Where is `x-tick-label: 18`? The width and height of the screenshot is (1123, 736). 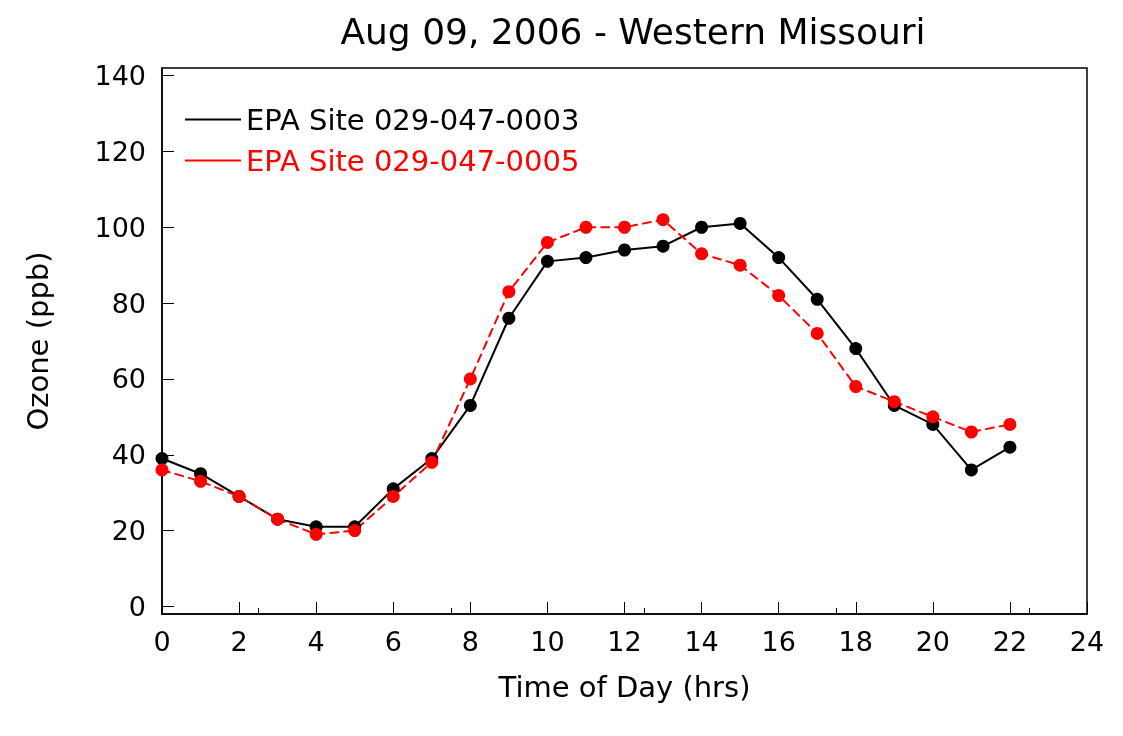
x-tick-label: 18 is located at coordinates (855, 641).